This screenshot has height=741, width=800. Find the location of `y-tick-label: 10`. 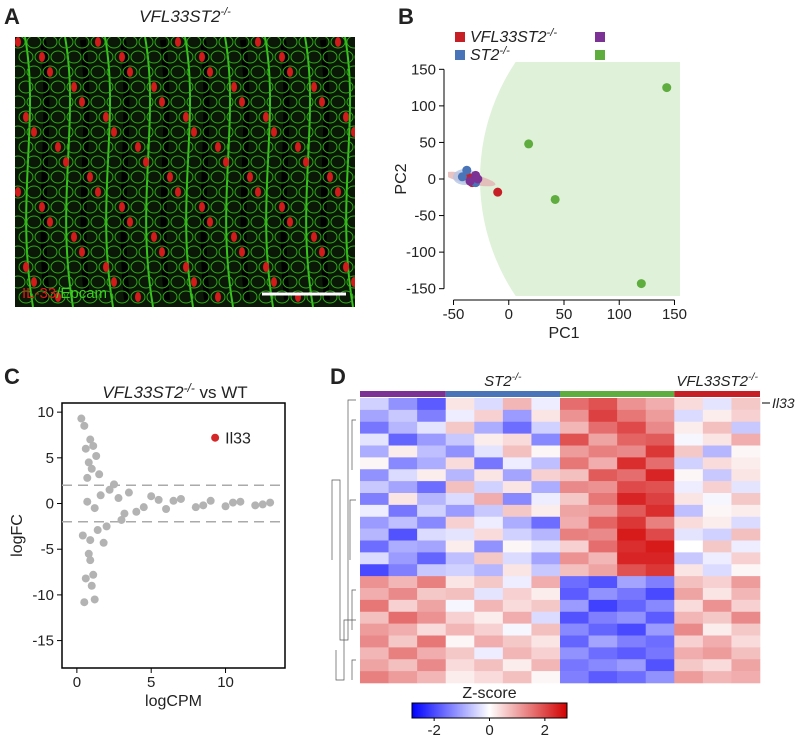

y-tick-label: 10 is located at coordinates (45, 412).